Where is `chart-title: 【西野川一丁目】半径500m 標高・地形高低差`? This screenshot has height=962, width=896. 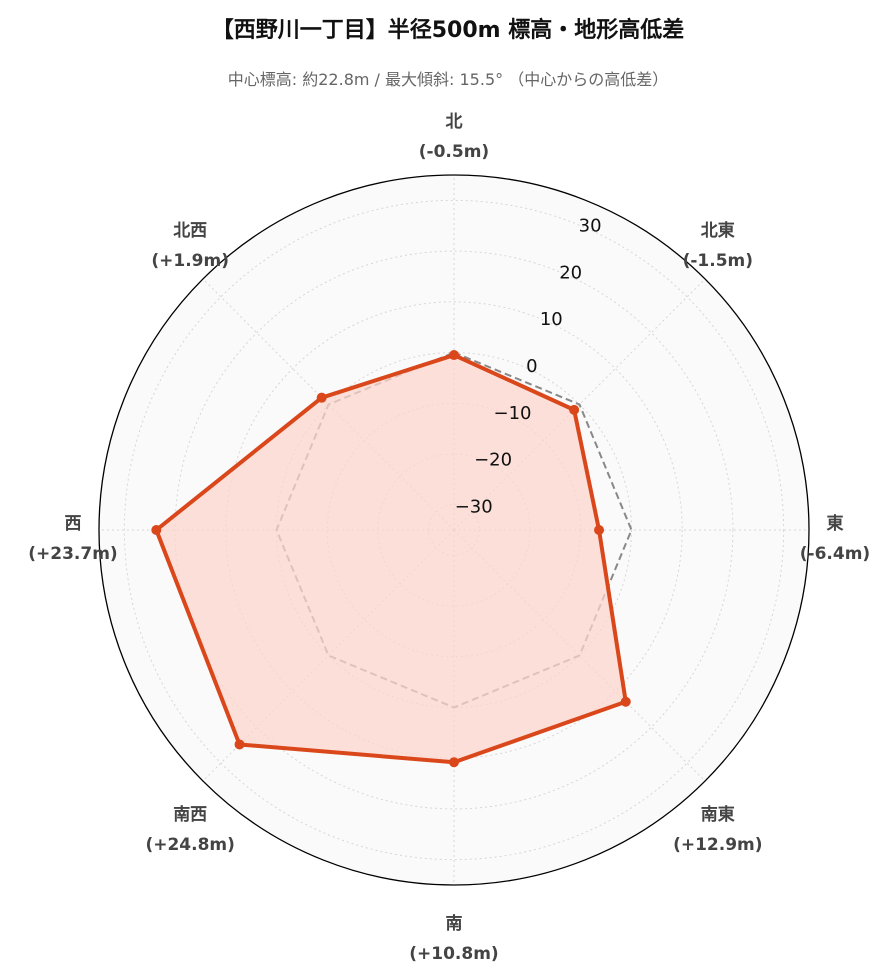 chart-title: 【西野川一丁目】半径500m 標高・地形高低差 is located at coordinates (448, 30).